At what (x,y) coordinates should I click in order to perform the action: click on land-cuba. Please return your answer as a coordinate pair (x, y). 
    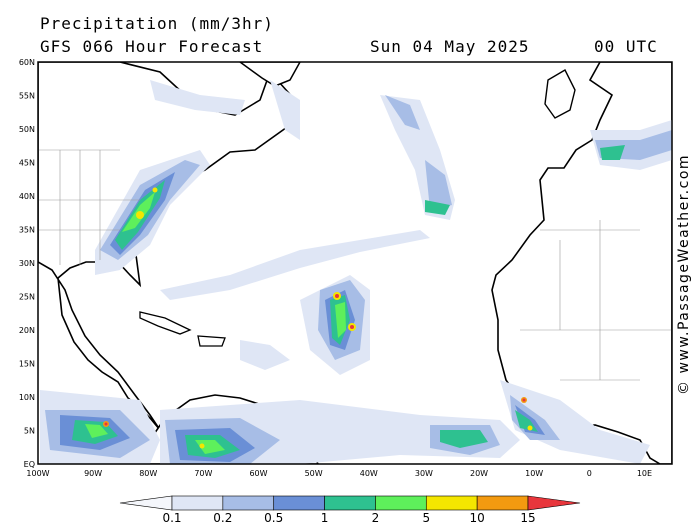
    Looking at the image, I should click on (165, 323).